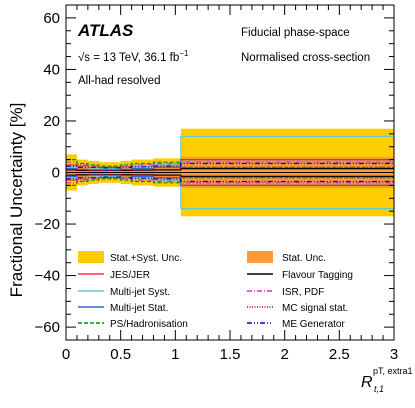 The width and height of the screenshot is (415, 408). Describe the element at coordinates (133, 56) in the screenshot. I see `energy-lumi-label: √s = 13 TeV, 36.1 fb−1` at that location.